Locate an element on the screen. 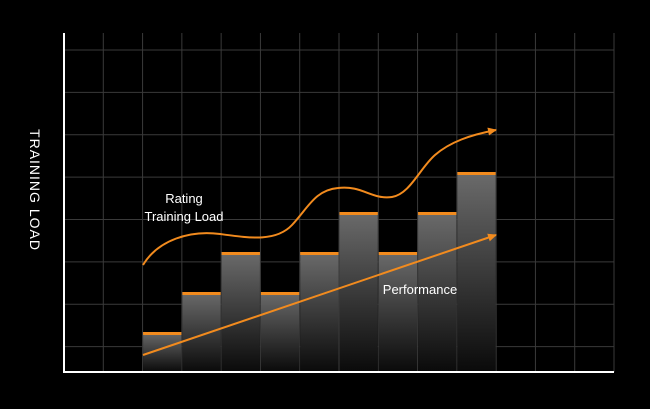  rating-annotation-line-2: Training Load is located at coordinates (183, 216).